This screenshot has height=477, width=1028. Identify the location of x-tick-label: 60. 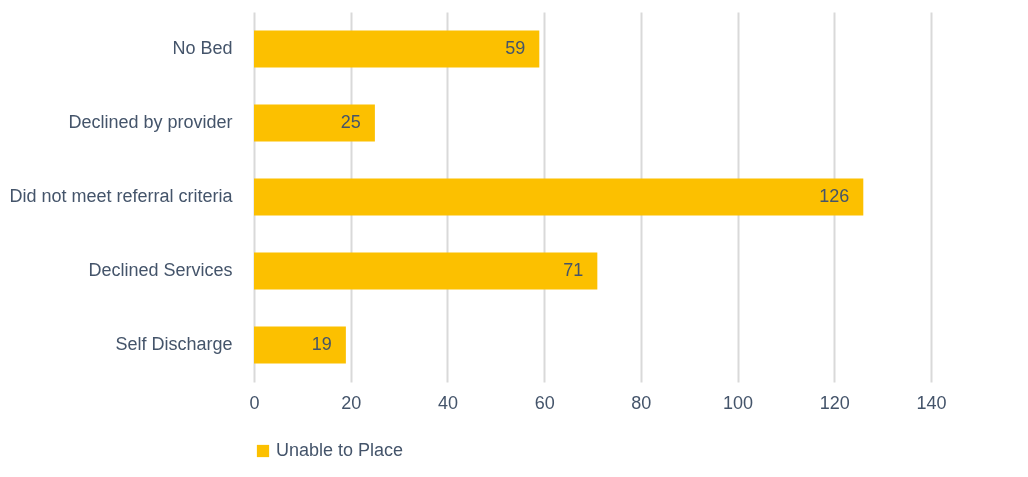
(544, 402).